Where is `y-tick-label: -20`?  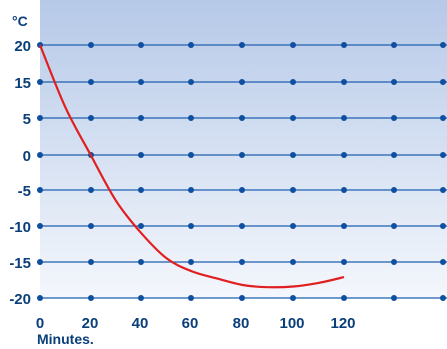 y-tick-label: -20 is located at coordinates (20, 299).